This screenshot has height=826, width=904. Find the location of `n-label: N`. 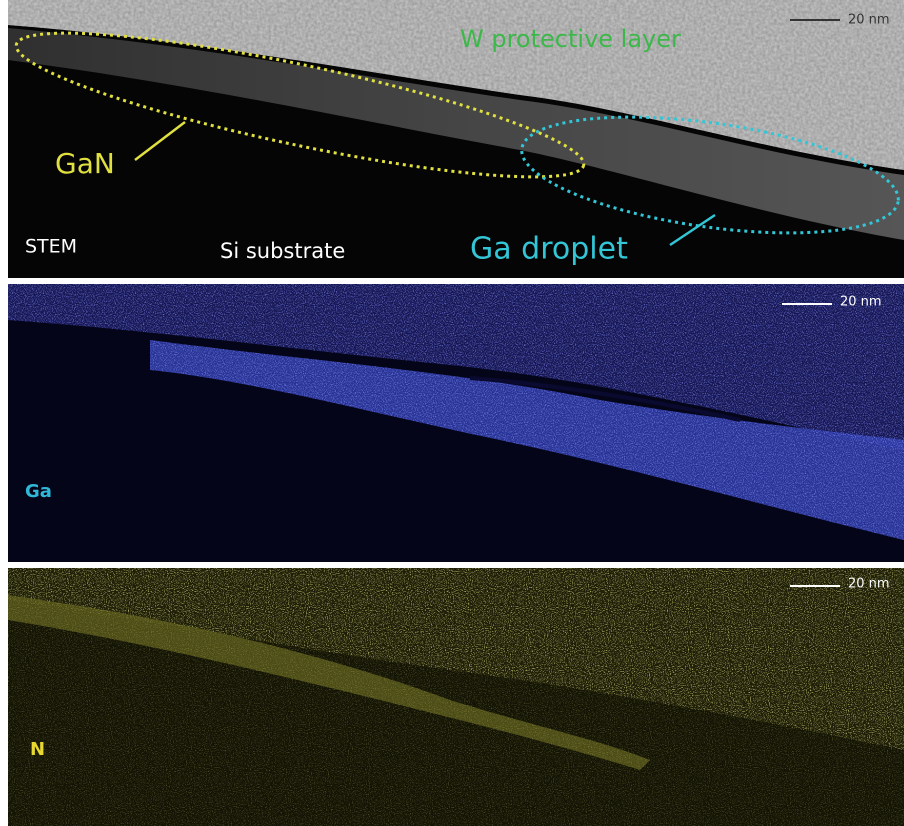

n-label: N is located at coordinates (37, 749).